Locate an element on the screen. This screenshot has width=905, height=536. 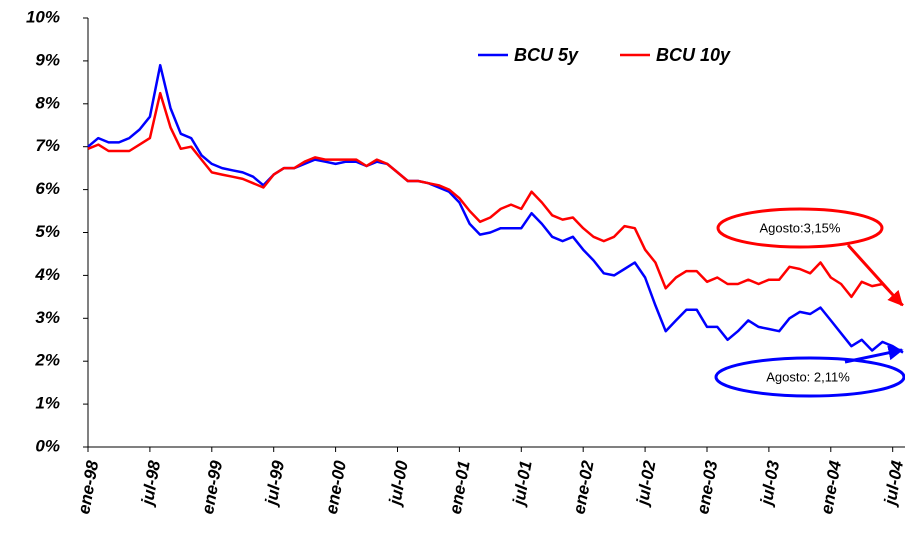
y-tick-label: 10% is located at coordinates (43, 16).